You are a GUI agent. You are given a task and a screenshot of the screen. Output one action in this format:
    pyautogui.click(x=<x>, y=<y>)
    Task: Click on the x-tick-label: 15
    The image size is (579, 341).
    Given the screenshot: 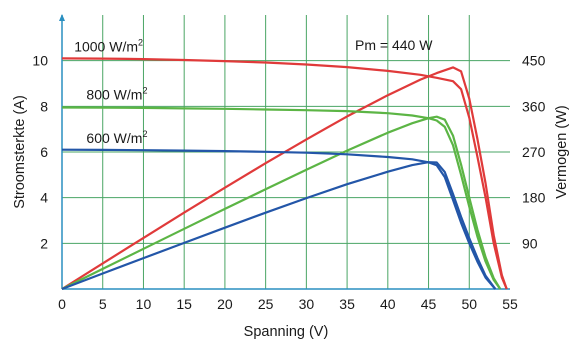 What is the action you would take?
    pyautogui.click(x=184, y=304)
    